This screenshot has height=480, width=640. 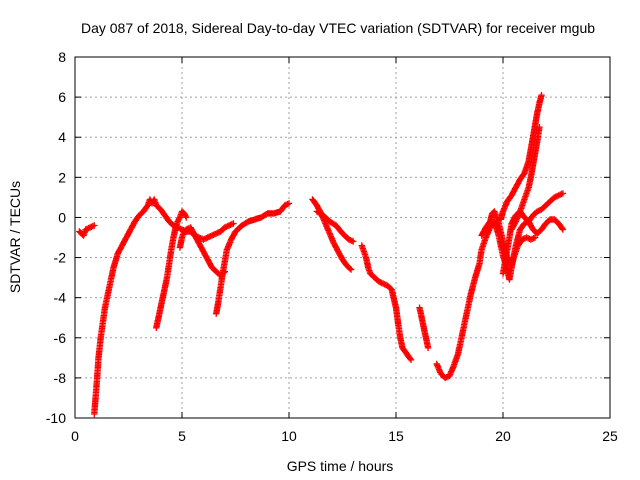 I want to click on y-tick-label: 8, so click(x=62, y=57).